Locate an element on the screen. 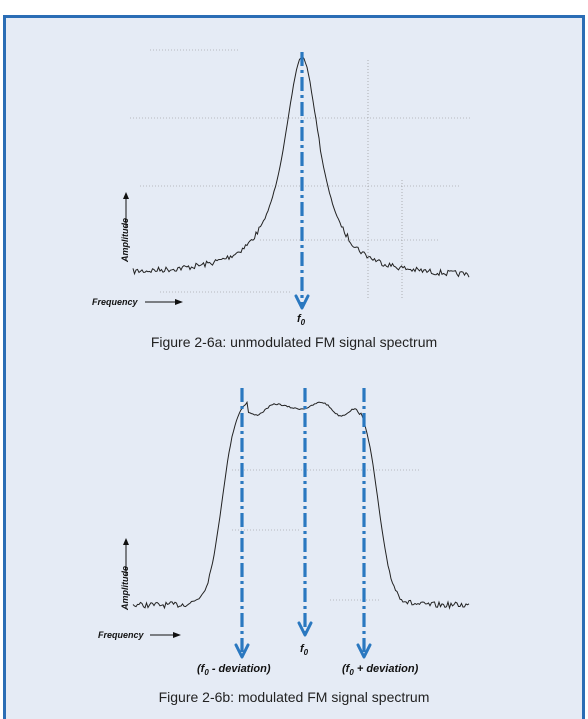 The image size is (588, 719). top-strip is located at coordinates (294, 8).